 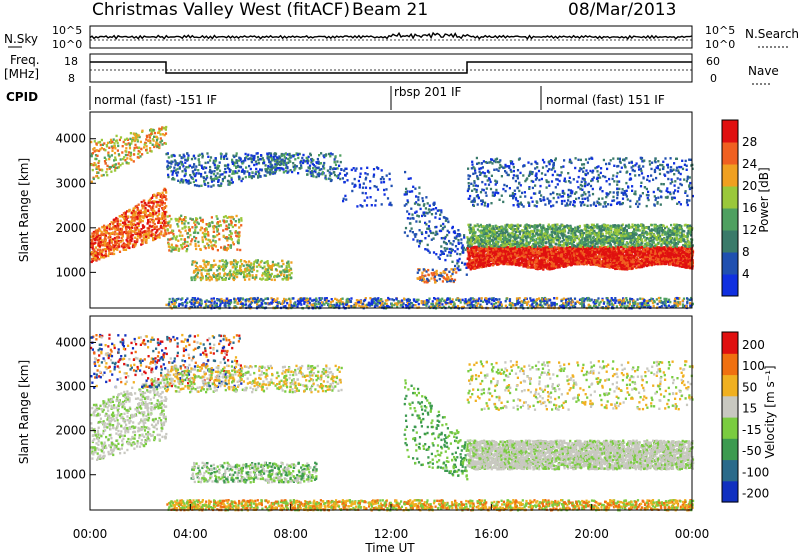 I want to click on beam-label: Beam 21, so click(x=390, y=10).